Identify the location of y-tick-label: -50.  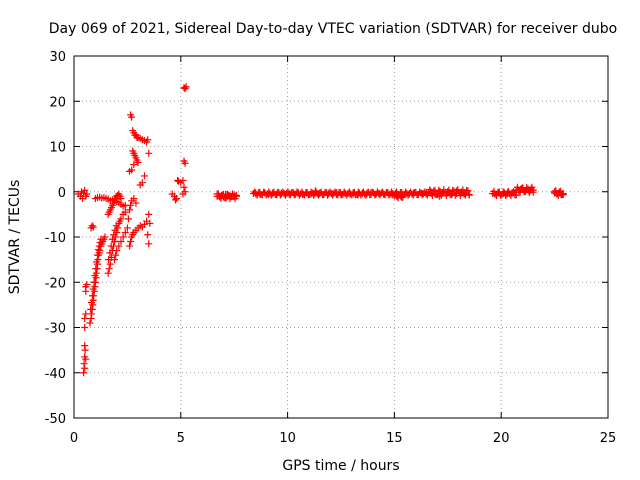
(55, 419).